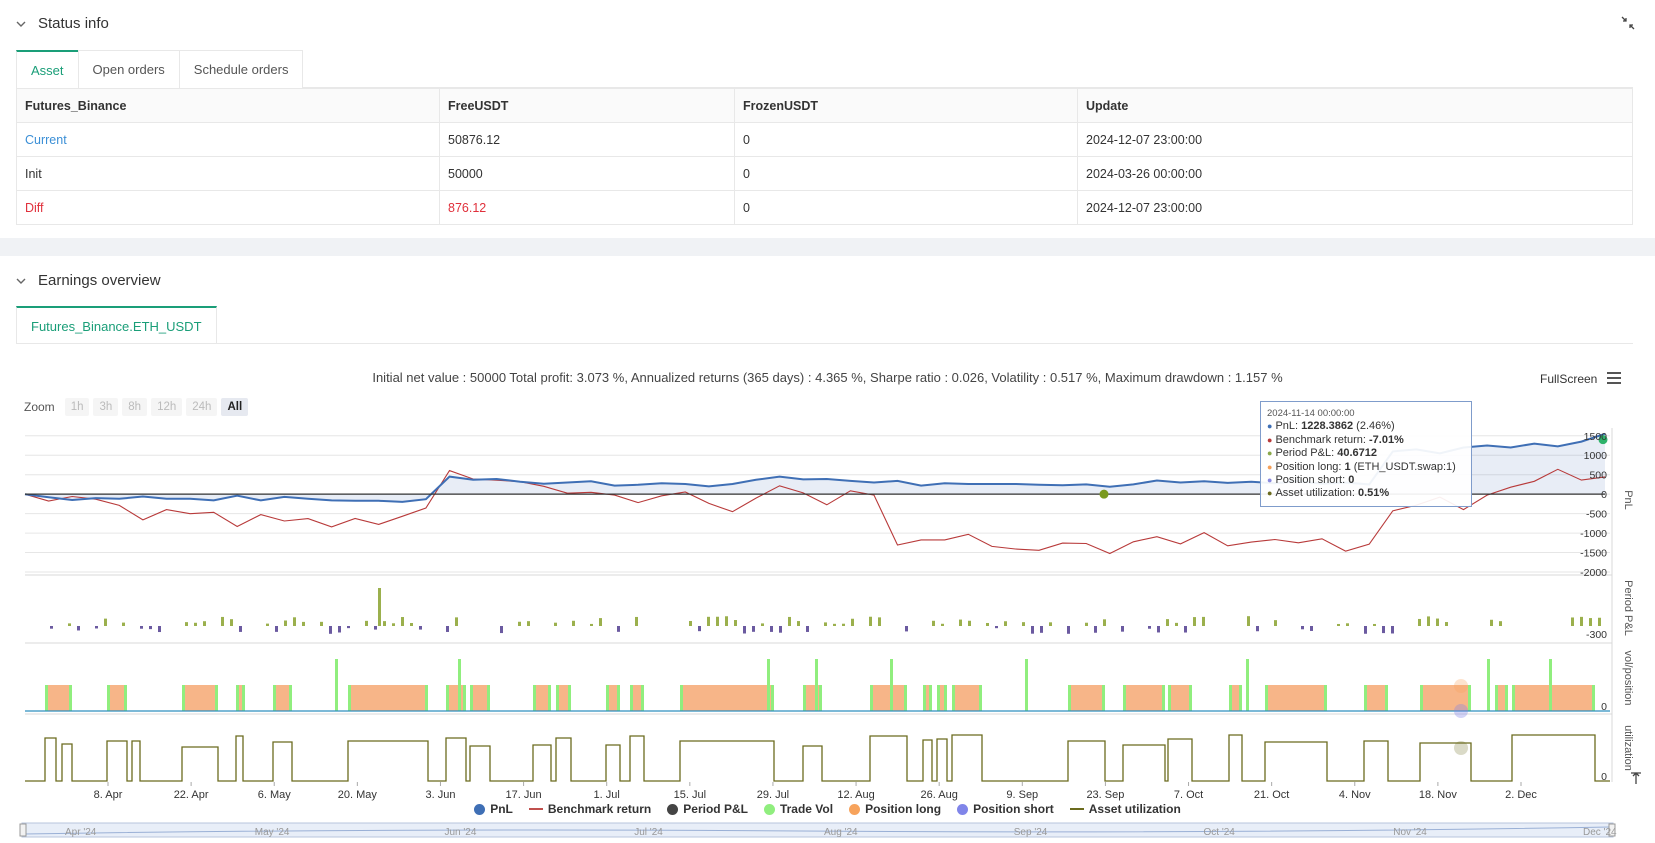 Image resolution: width=1655 pixels, height=843 pixels. Describe the element at coordinates (824, 69) in the screenshot. I see `status-tabs: Asset Open orders Schedule orders` at that location.